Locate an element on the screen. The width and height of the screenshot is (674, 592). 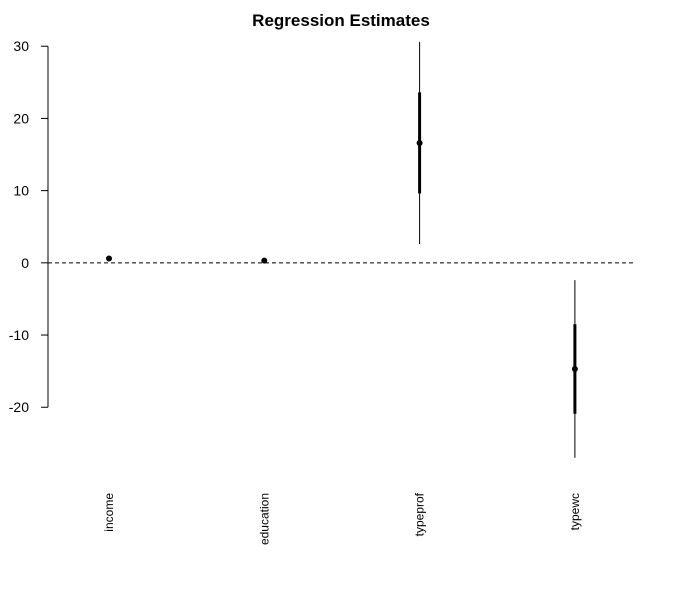
category-label: typewc is located at coordinates (575, 511).